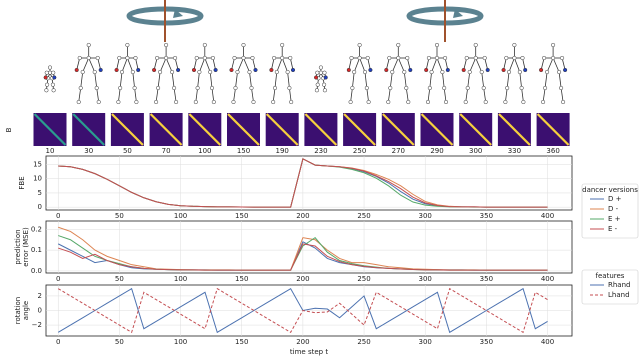 This screenshot has height=358, width=640. What do you see at coordinates (26, 310) in the screenshot?
I see `y-axis-label: angle` at bounding box center [26, 310].